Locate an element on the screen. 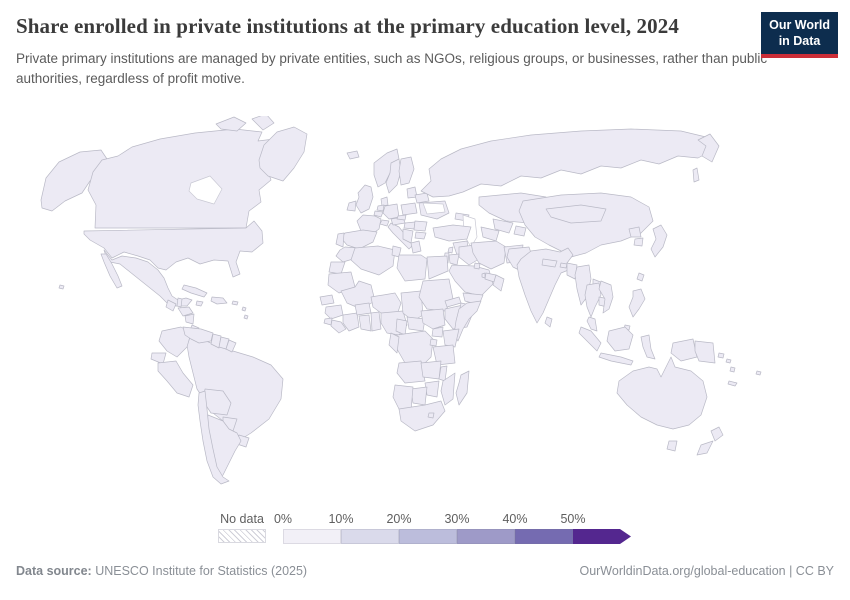 Image resolution: width=850 pixels, height=600 pixels. country-ireland is located at coordinates (351, 206).